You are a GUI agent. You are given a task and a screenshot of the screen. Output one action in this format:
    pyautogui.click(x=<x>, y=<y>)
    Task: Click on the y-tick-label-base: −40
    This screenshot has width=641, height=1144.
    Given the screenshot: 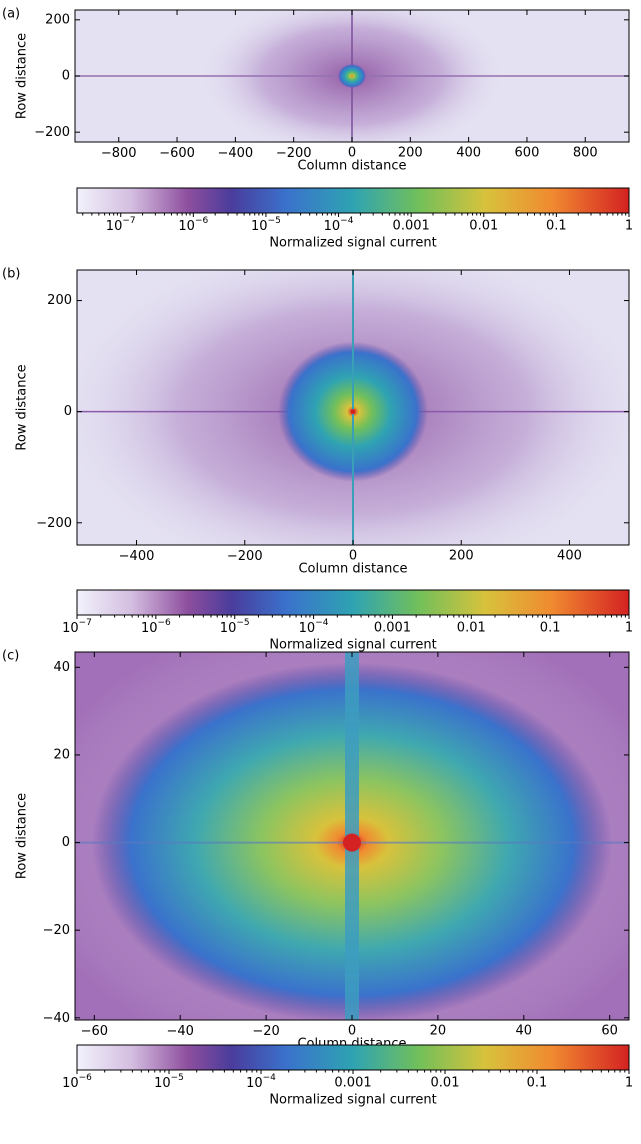 What is the action you would take?
    pyautogui.click(x=56, y=1017)
    